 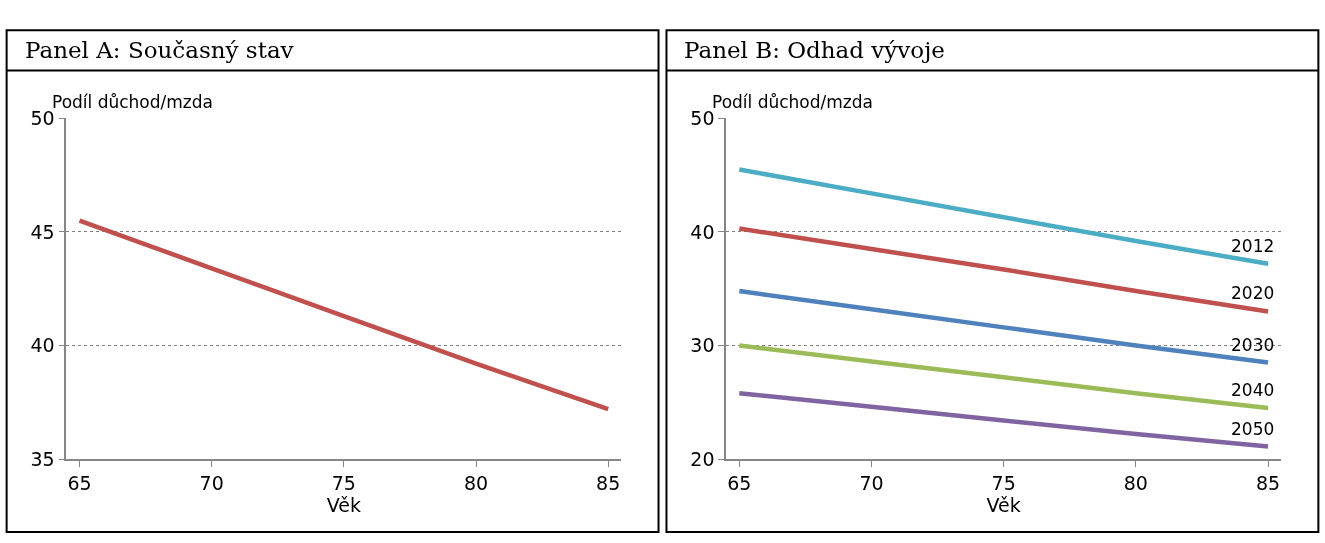 What do you see at coordinates (1253, 390) in the screenshot?
I see `series-label: 2040` at bounding box center [1253, 390].